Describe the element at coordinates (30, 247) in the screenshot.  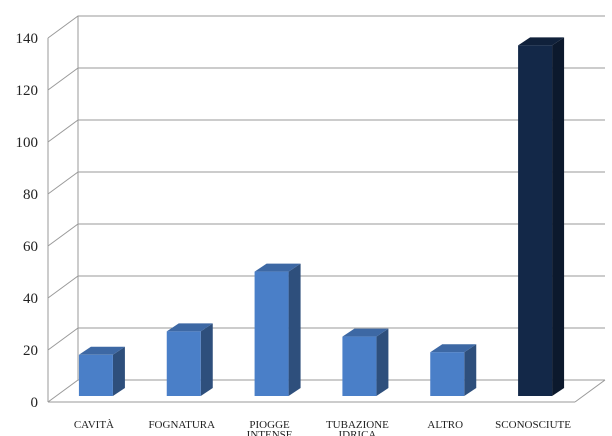
I see `y-tick-label: 60` at that location.